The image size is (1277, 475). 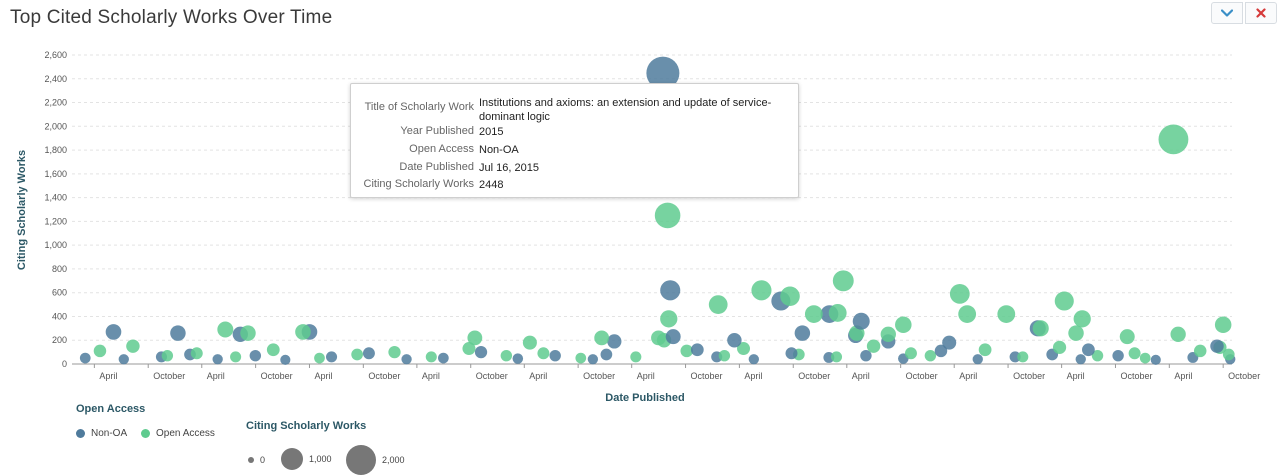 I want to click on tooltip-label: Year Published, so click(x=437, y=131).